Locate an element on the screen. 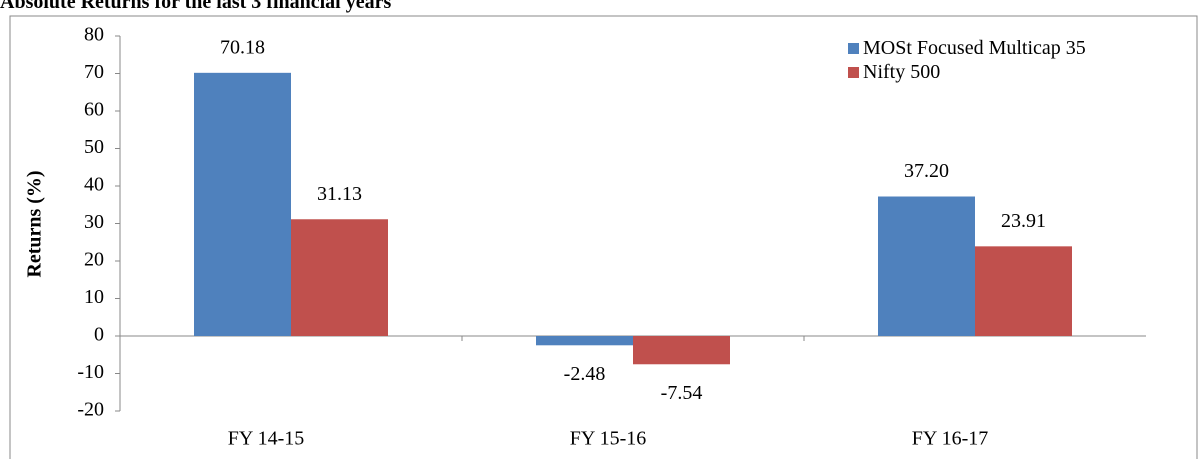  y-tick-label: 10 is located at coordinates (94, 297).